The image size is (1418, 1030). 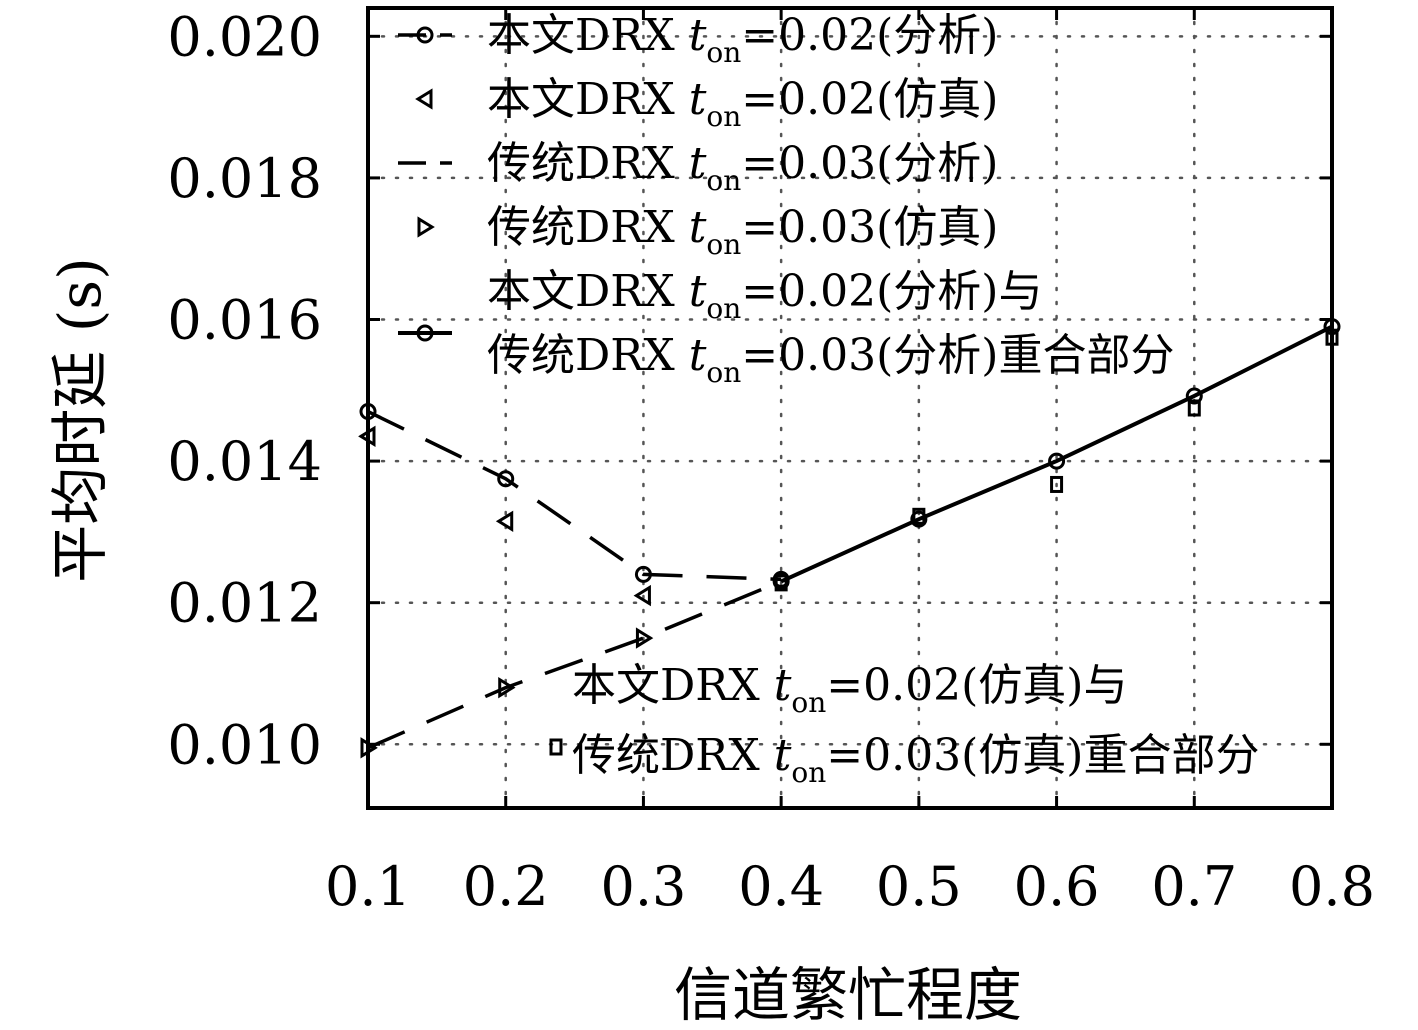 What do you see at coordinates (919, 886) in the screenshot?
I see `x-tick-label: 0.5` at bounding box center [919, 886].